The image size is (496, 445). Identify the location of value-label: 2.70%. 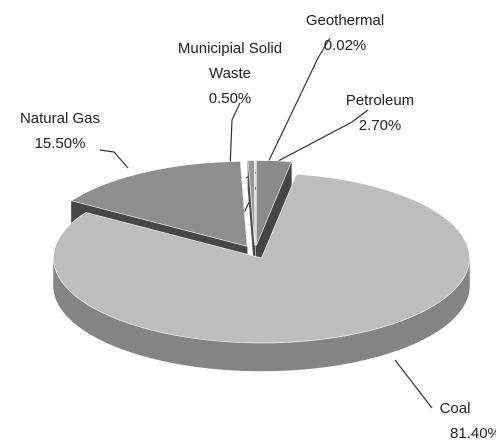
(380, 125).